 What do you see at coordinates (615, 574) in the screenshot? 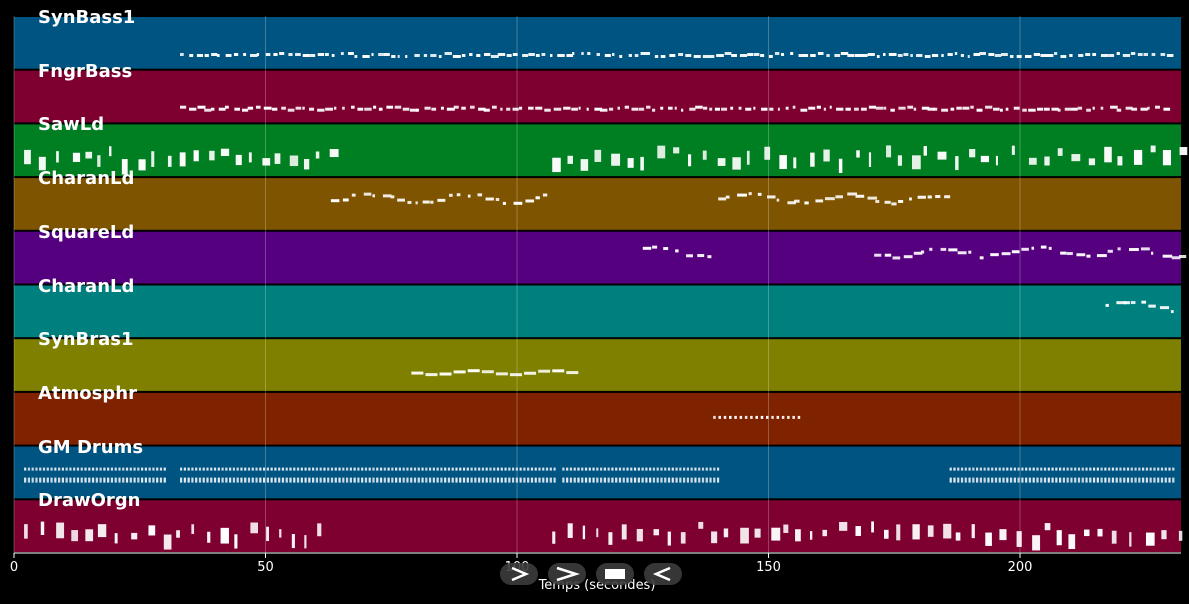
I see `stop-button` at bounding box center [615, 574].